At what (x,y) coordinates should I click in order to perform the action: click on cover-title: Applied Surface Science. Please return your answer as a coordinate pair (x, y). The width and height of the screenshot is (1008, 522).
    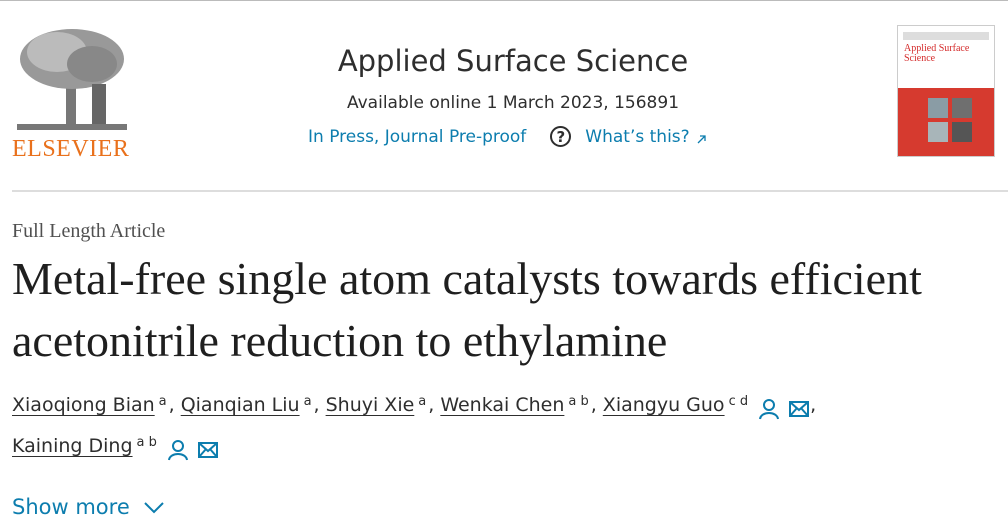
    Looking at the image, I should click on (937, 53).